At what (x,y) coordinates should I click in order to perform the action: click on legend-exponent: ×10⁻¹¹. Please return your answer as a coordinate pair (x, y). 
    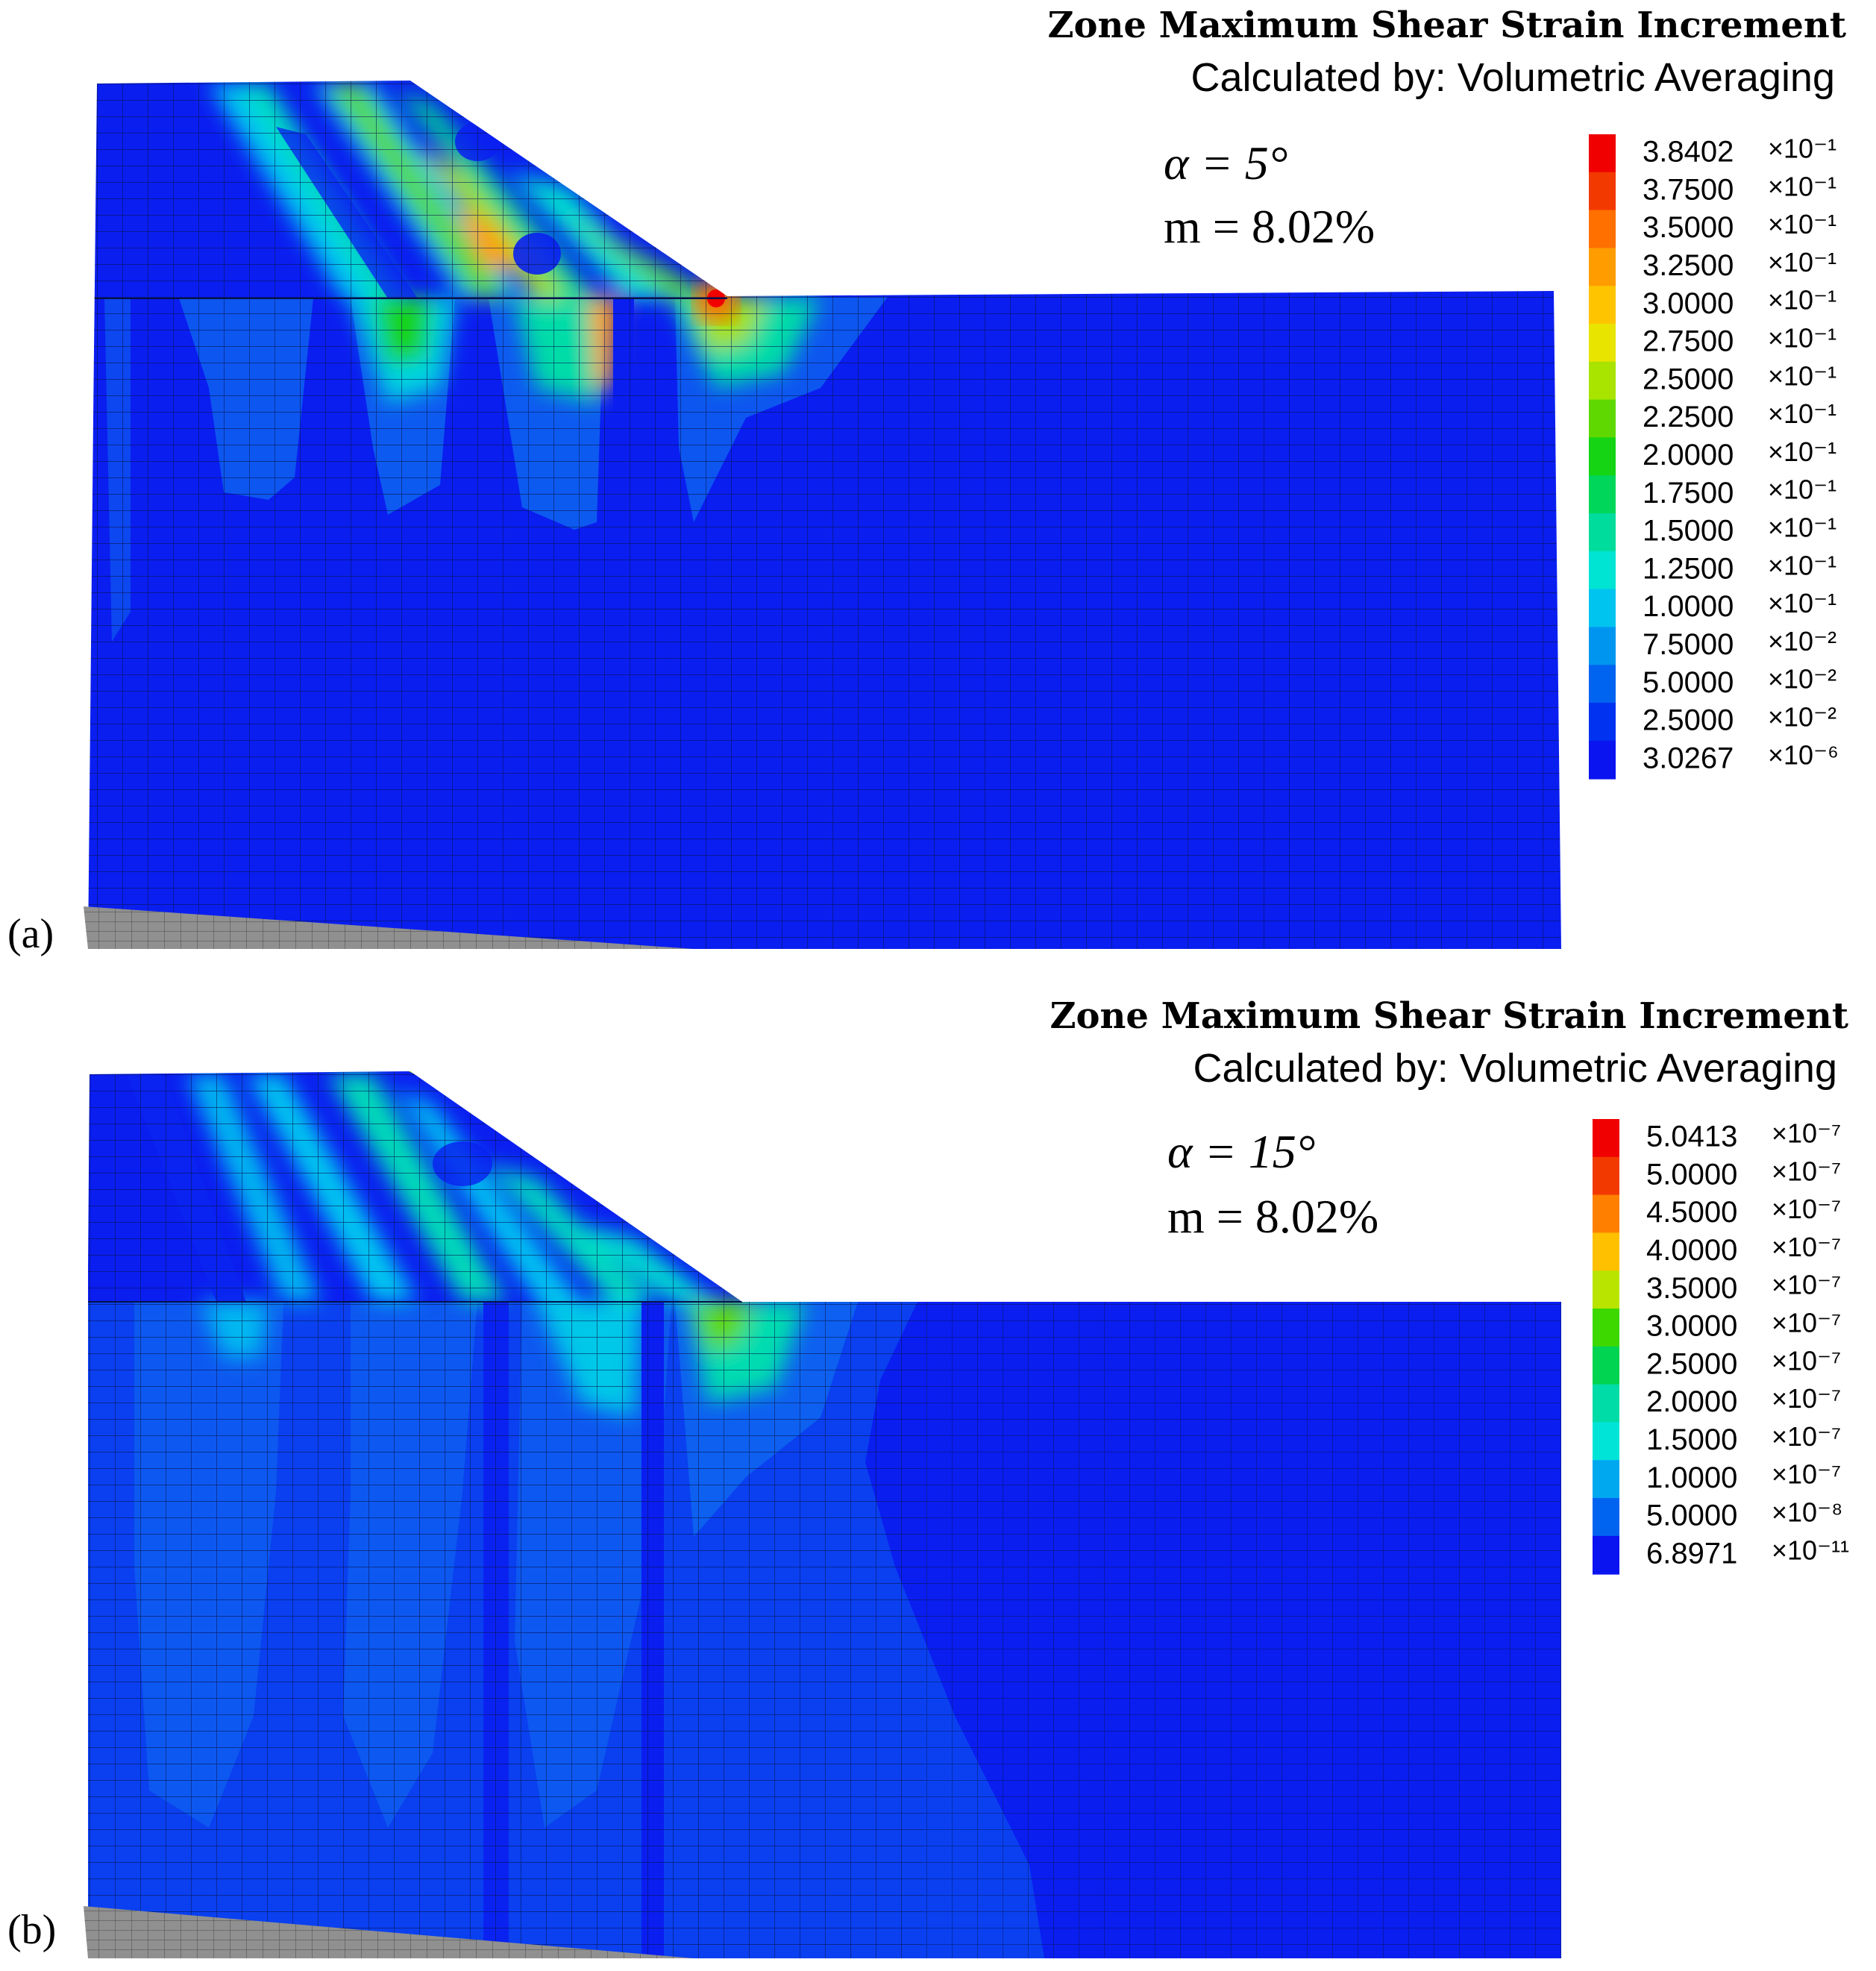
    Looking at the image, I should click on (1810, 1550).